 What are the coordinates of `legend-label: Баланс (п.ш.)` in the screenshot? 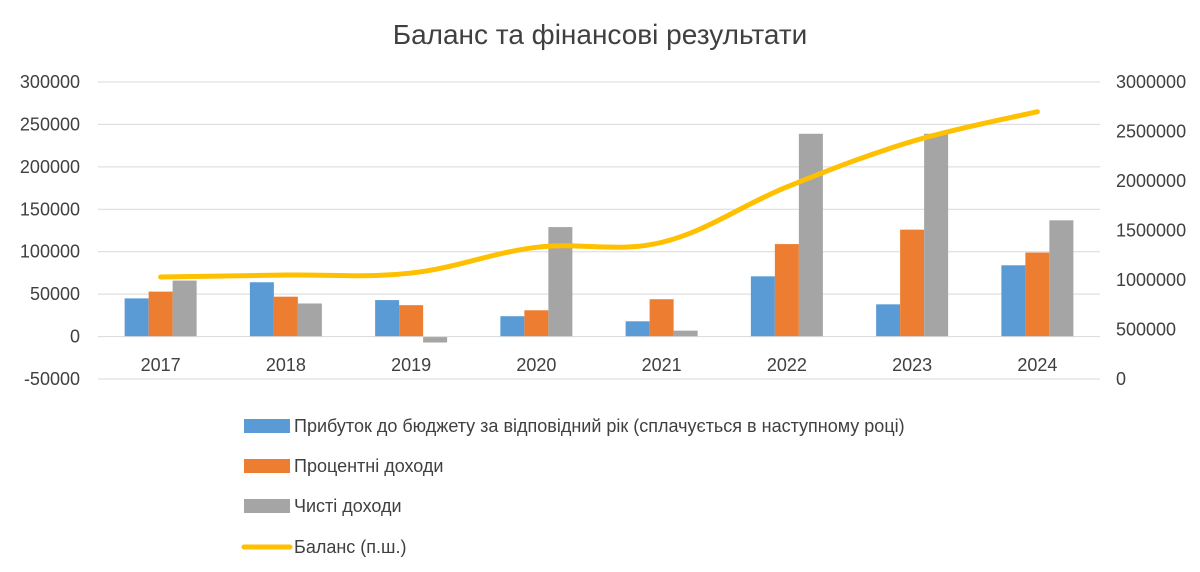 It's located at (350, 547).